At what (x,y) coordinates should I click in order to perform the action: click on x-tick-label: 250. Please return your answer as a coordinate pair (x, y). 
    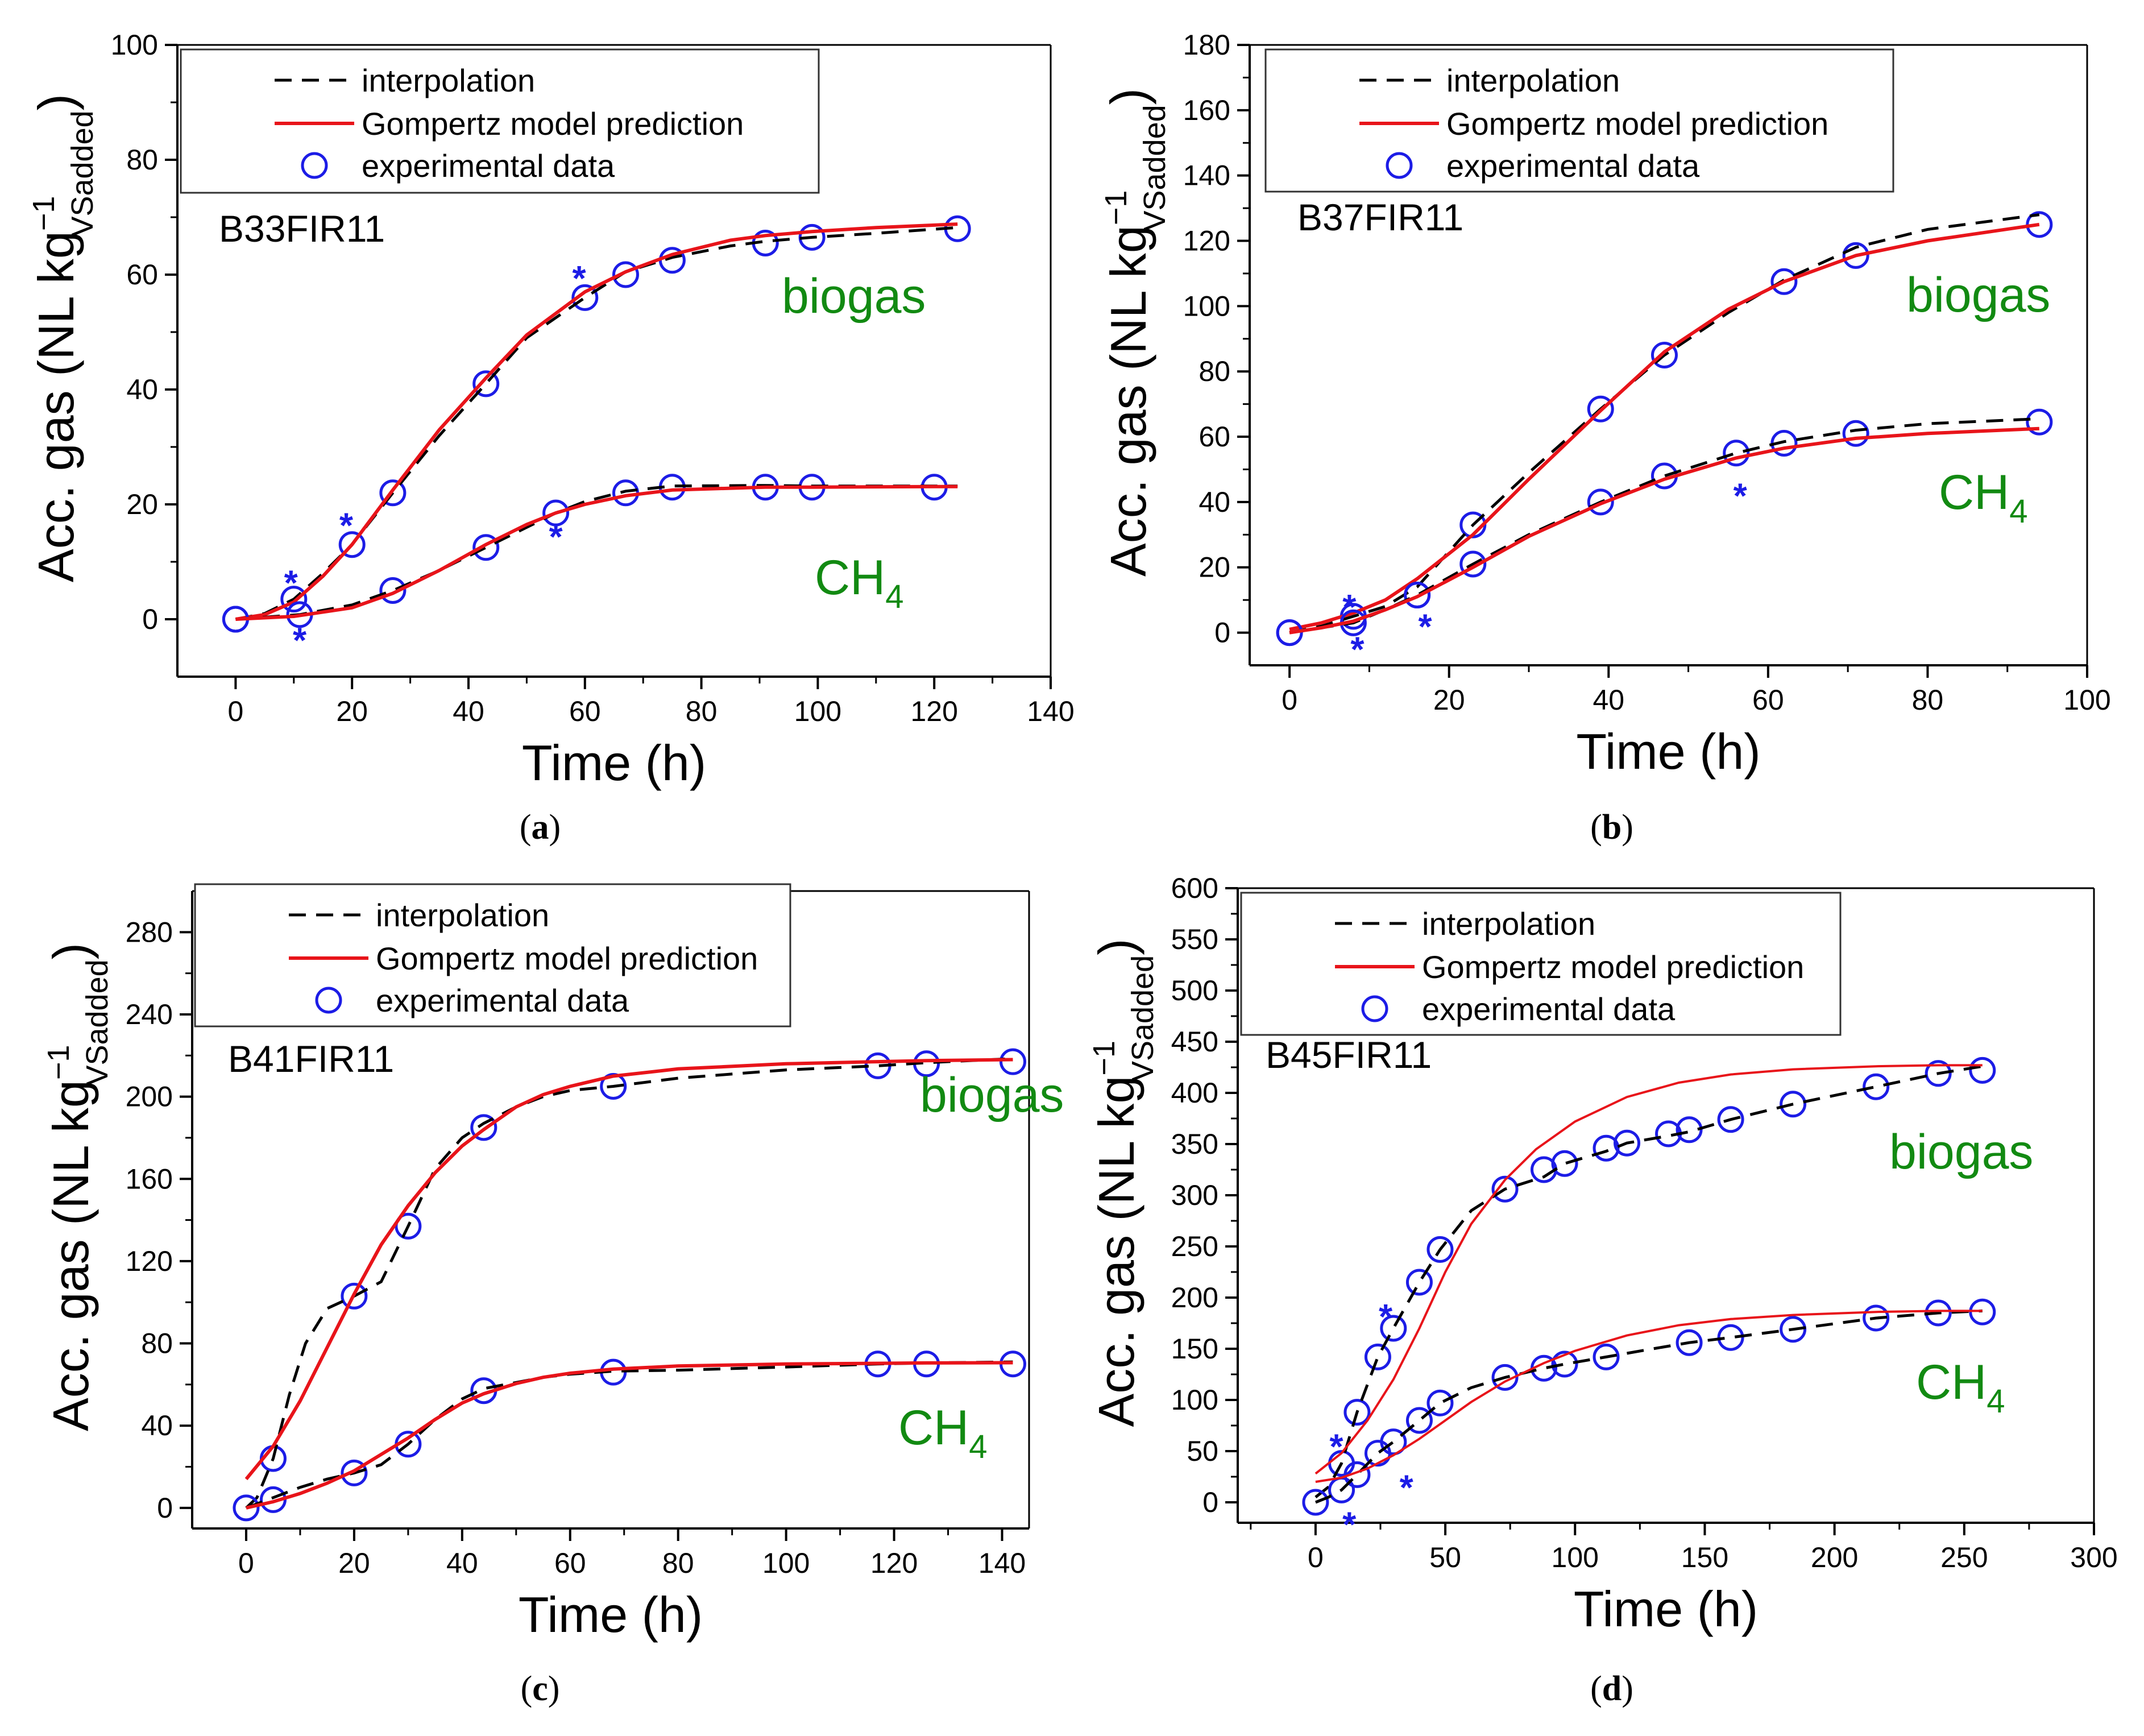
    Looking at the image, I should click on (1964, 1557).